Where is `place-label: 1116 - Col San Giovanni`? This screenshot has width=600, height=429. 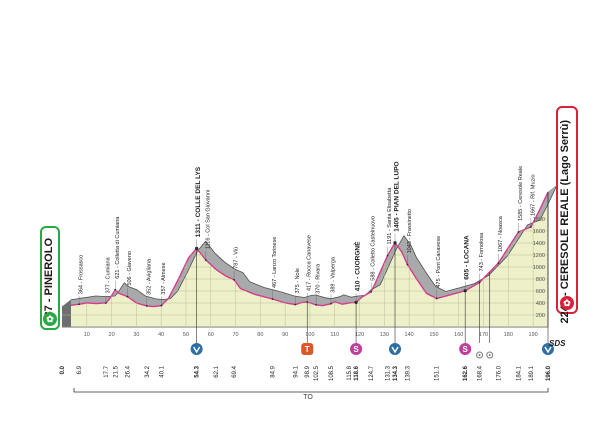 place-label: 1116 - Col San Giovanni is located at coordinates (208, 219).